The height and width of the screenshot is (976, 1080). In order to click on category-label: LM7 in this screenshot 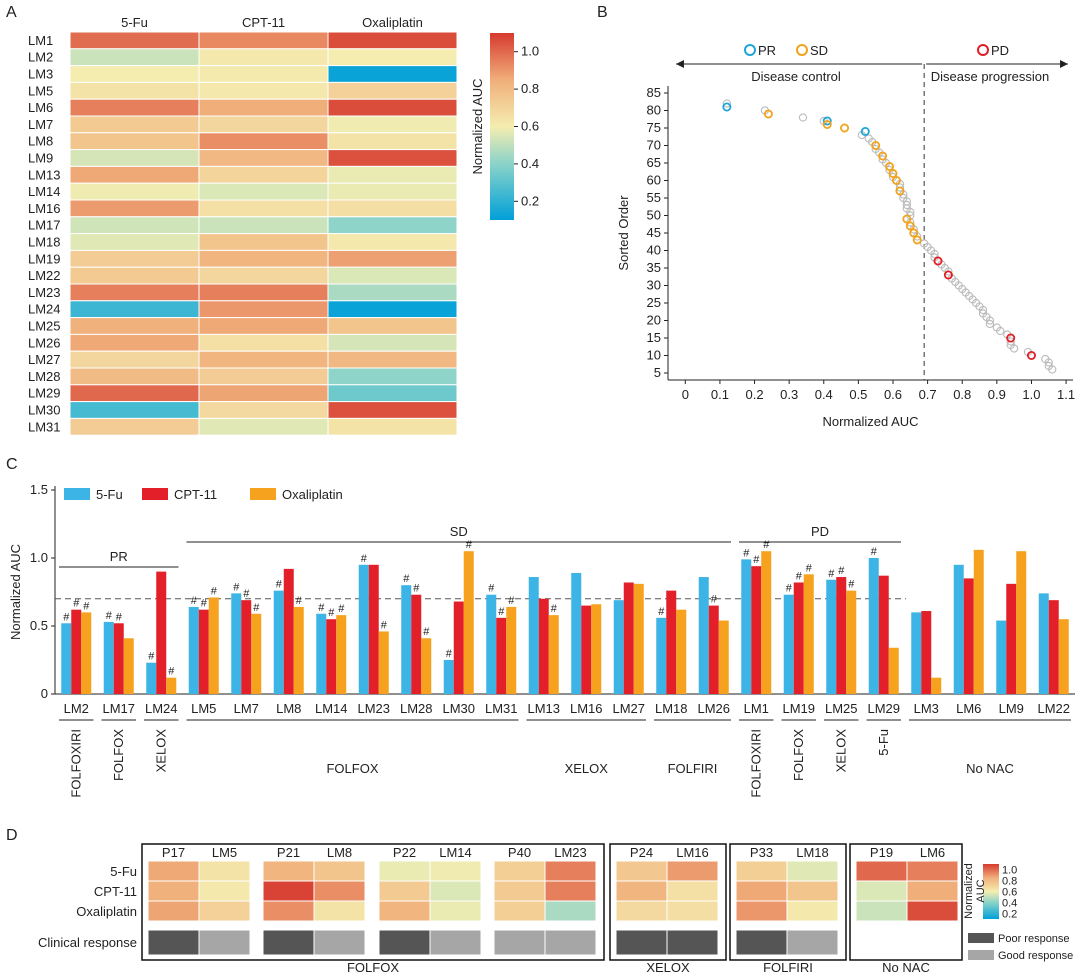, I will do `click(246, 708)`.